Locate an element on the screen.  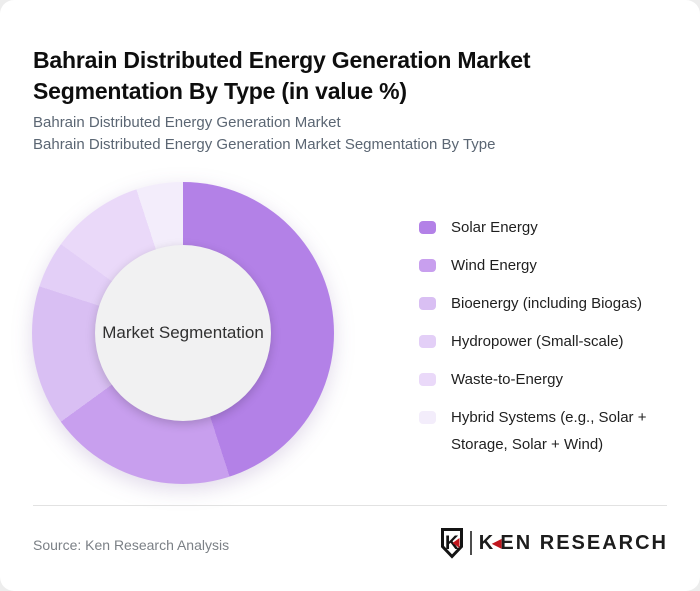
legend-item-waste-to-energy: Waste-to-Energy is located at coordinates (551, 379).